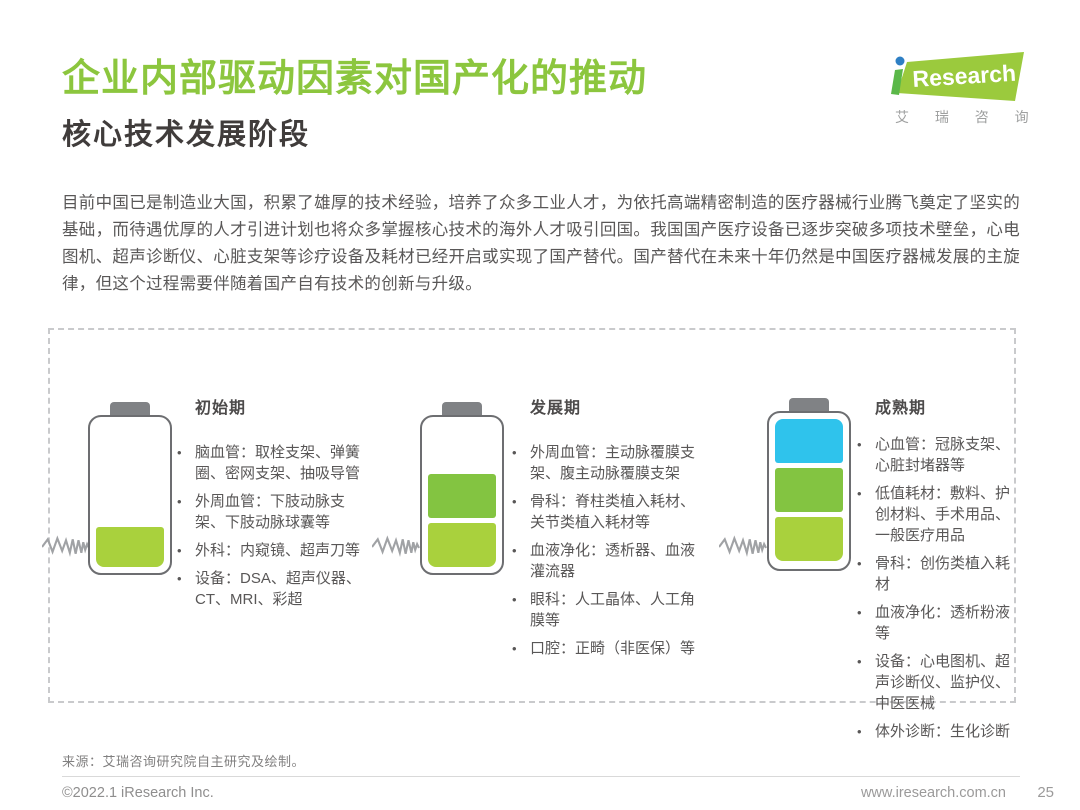 The height and width of the screenshot is (810, 1080). I want to click on list-item: 血液净化：透析粉液等, so click(939, 623).